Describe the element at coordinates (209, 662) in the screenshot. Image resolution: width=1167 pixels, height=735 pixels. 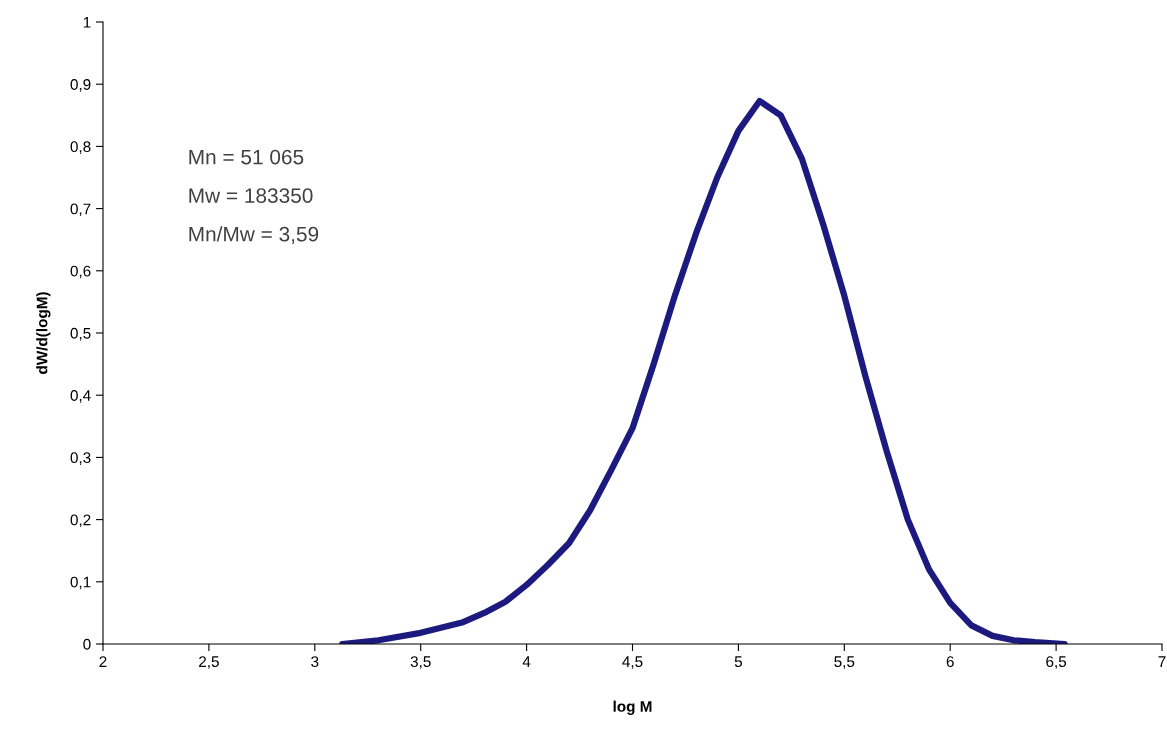
I see `x-tick-label: 2,5` at that location.